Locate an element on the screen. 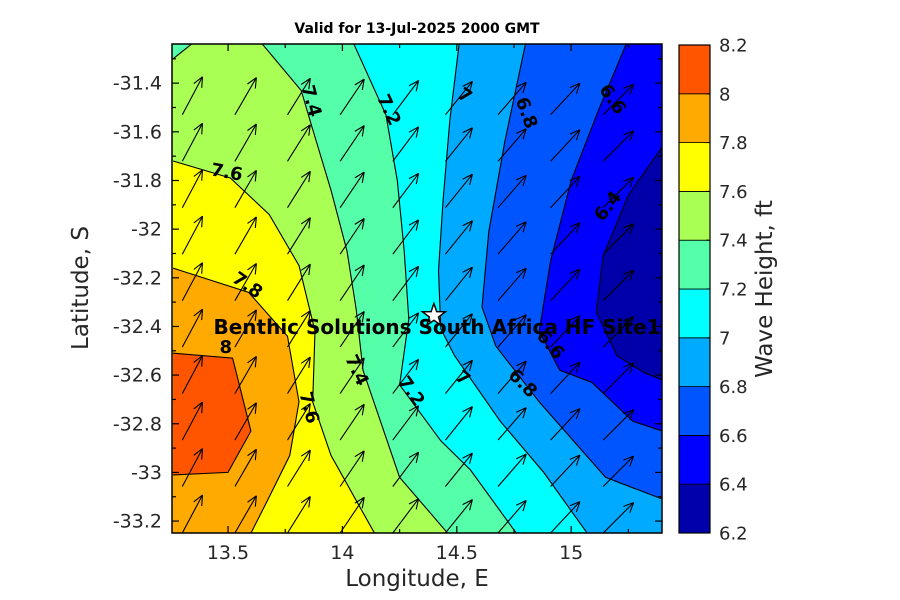 Image resolution: width=900 pixels, height=600 pixels. colorbar-tick-label: 7.2 is located at coordinates (733, 290).